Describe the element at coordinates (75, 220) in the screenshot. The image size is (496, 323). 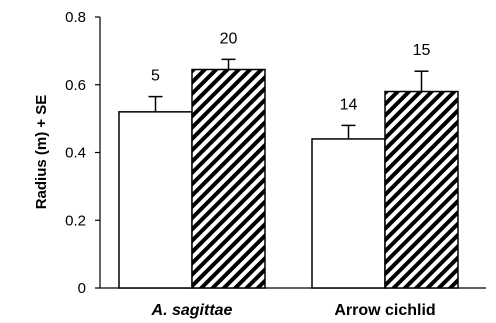
I see `y-tick-label: 0.2` at that location.